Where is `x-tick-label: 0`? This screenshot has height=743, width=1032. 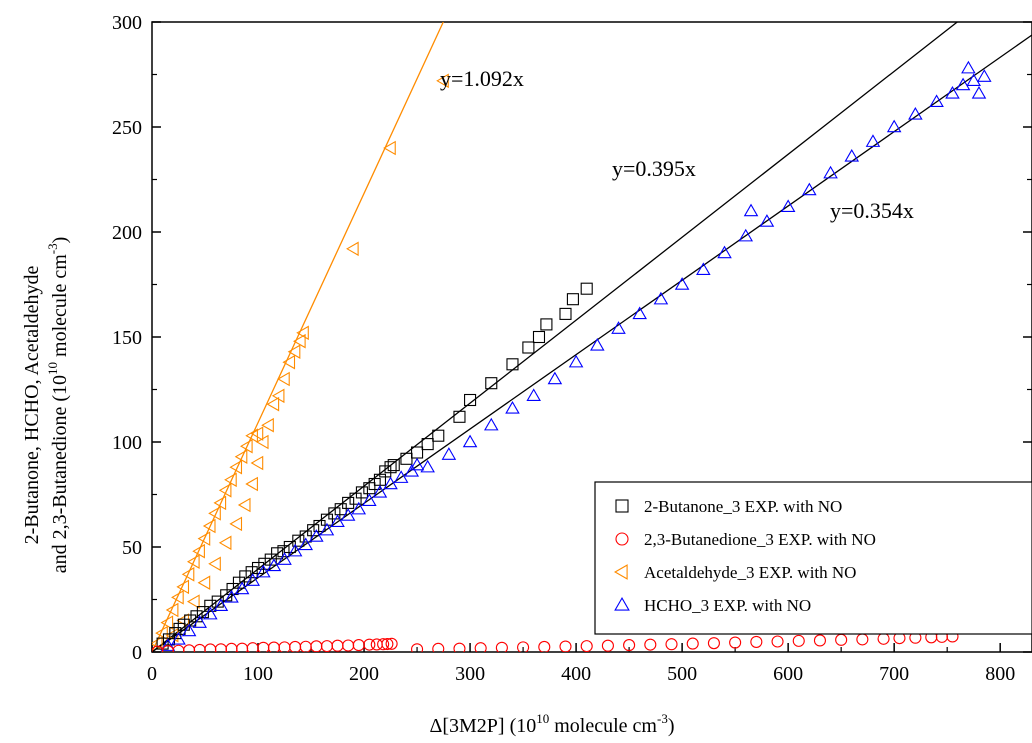
x-tick-label: 0 is located at coordinates (152, 674).